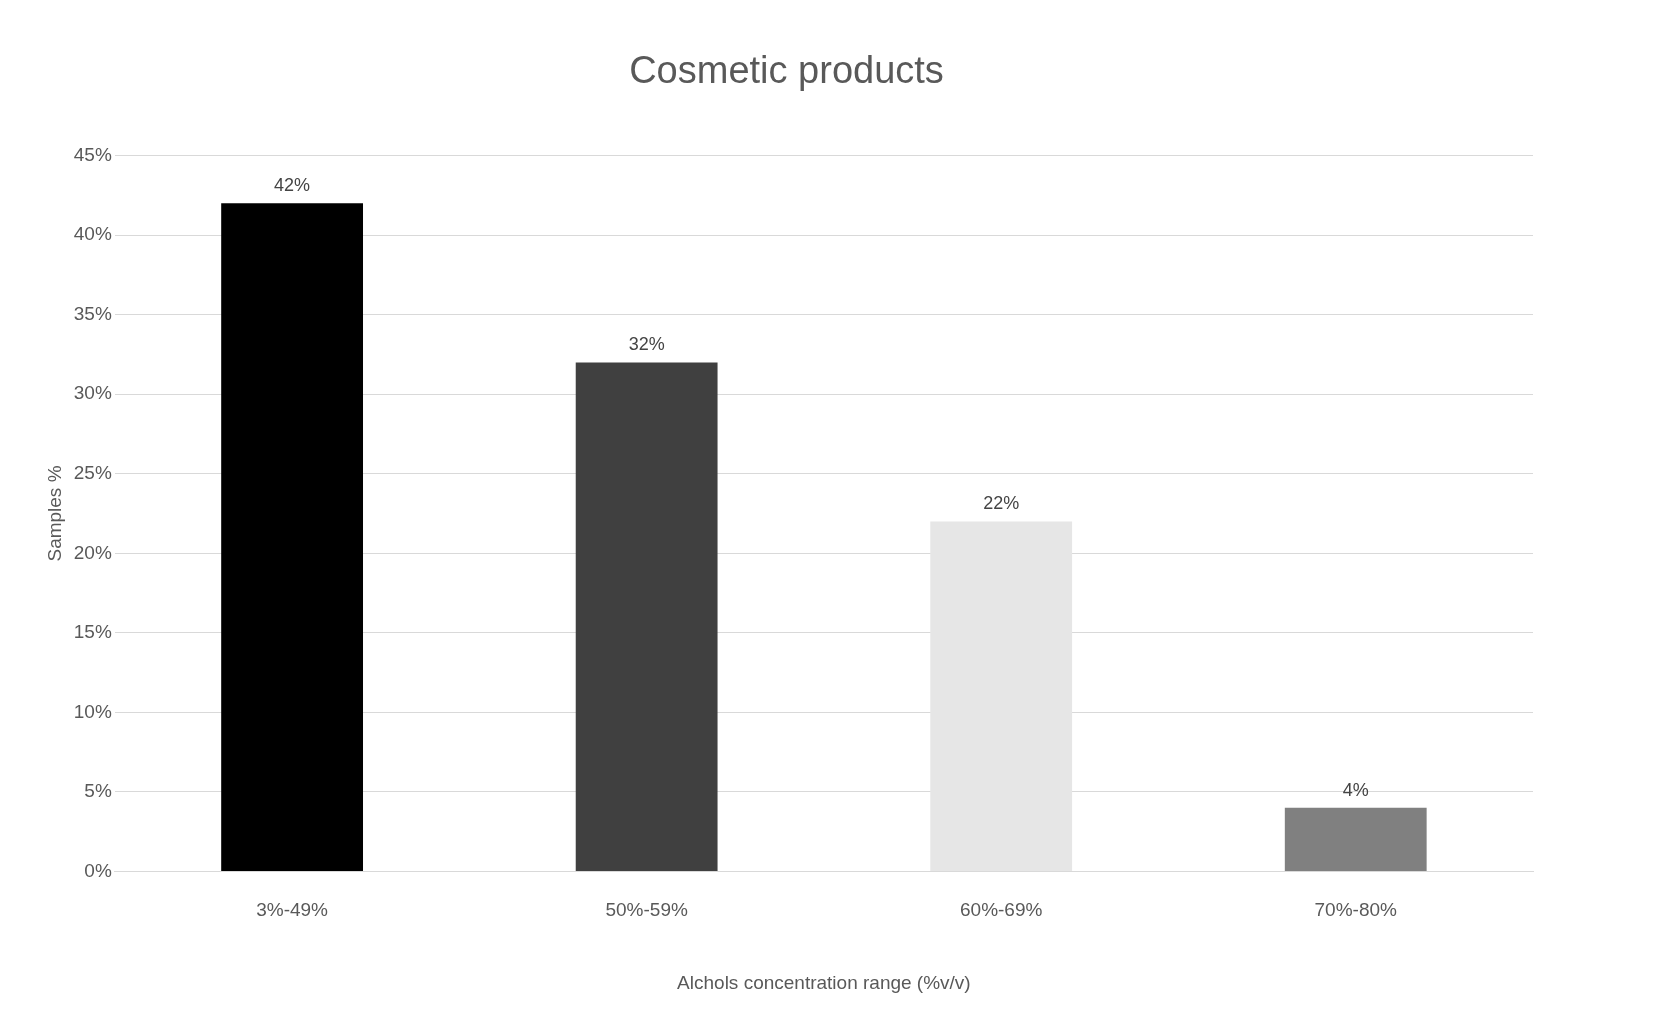  What do you see at coordinates (292, 185) in the screenshot?
I see `data-label: 42%` at bounding box center [292, 185].